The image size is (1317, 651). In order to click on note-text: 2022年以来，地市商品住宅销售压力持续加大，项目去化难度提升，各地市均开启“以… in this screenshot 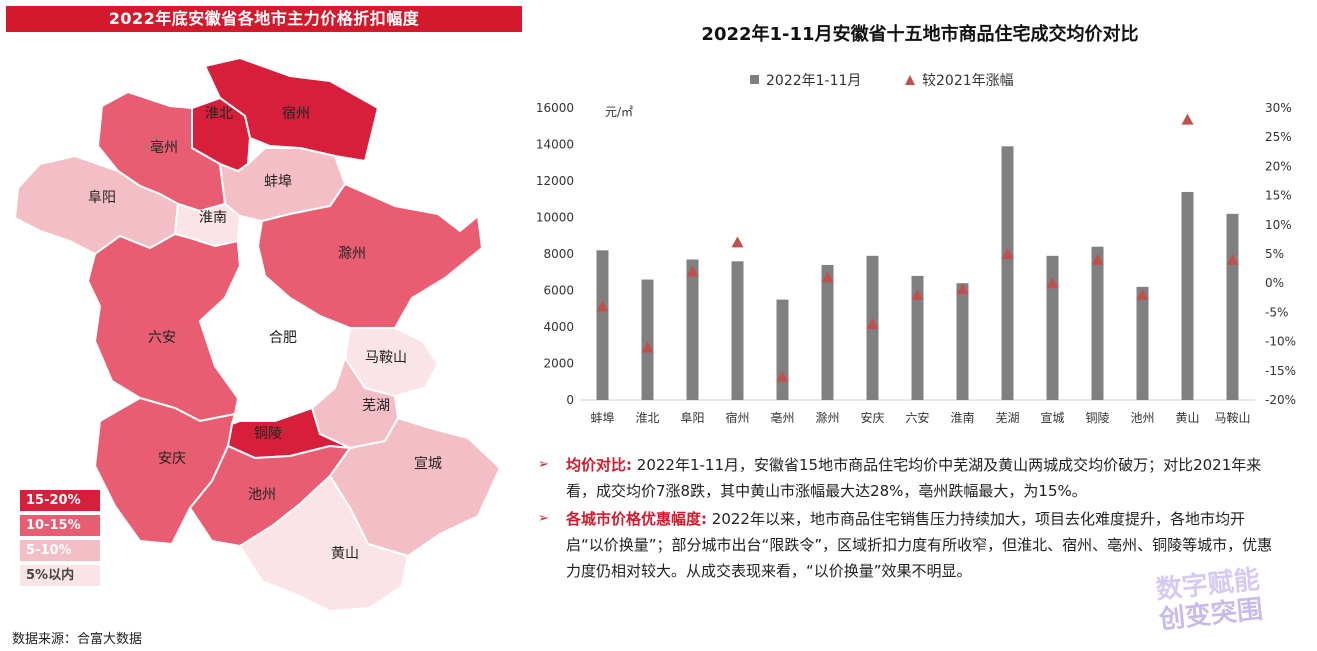, I will do `click(919, 545)`.